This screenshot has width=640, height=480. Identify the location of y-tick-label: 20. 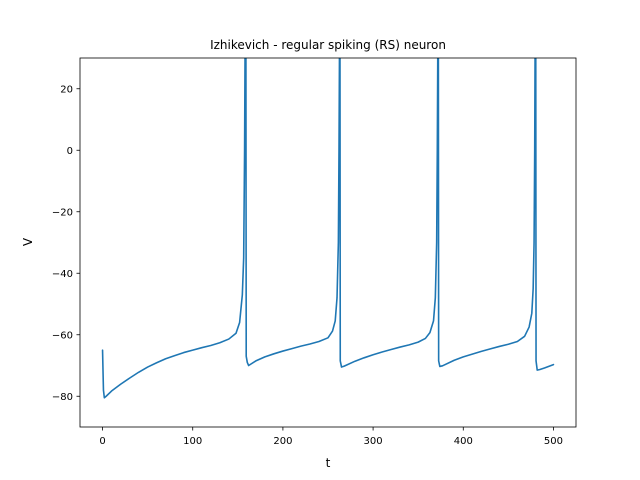
(66, 89).